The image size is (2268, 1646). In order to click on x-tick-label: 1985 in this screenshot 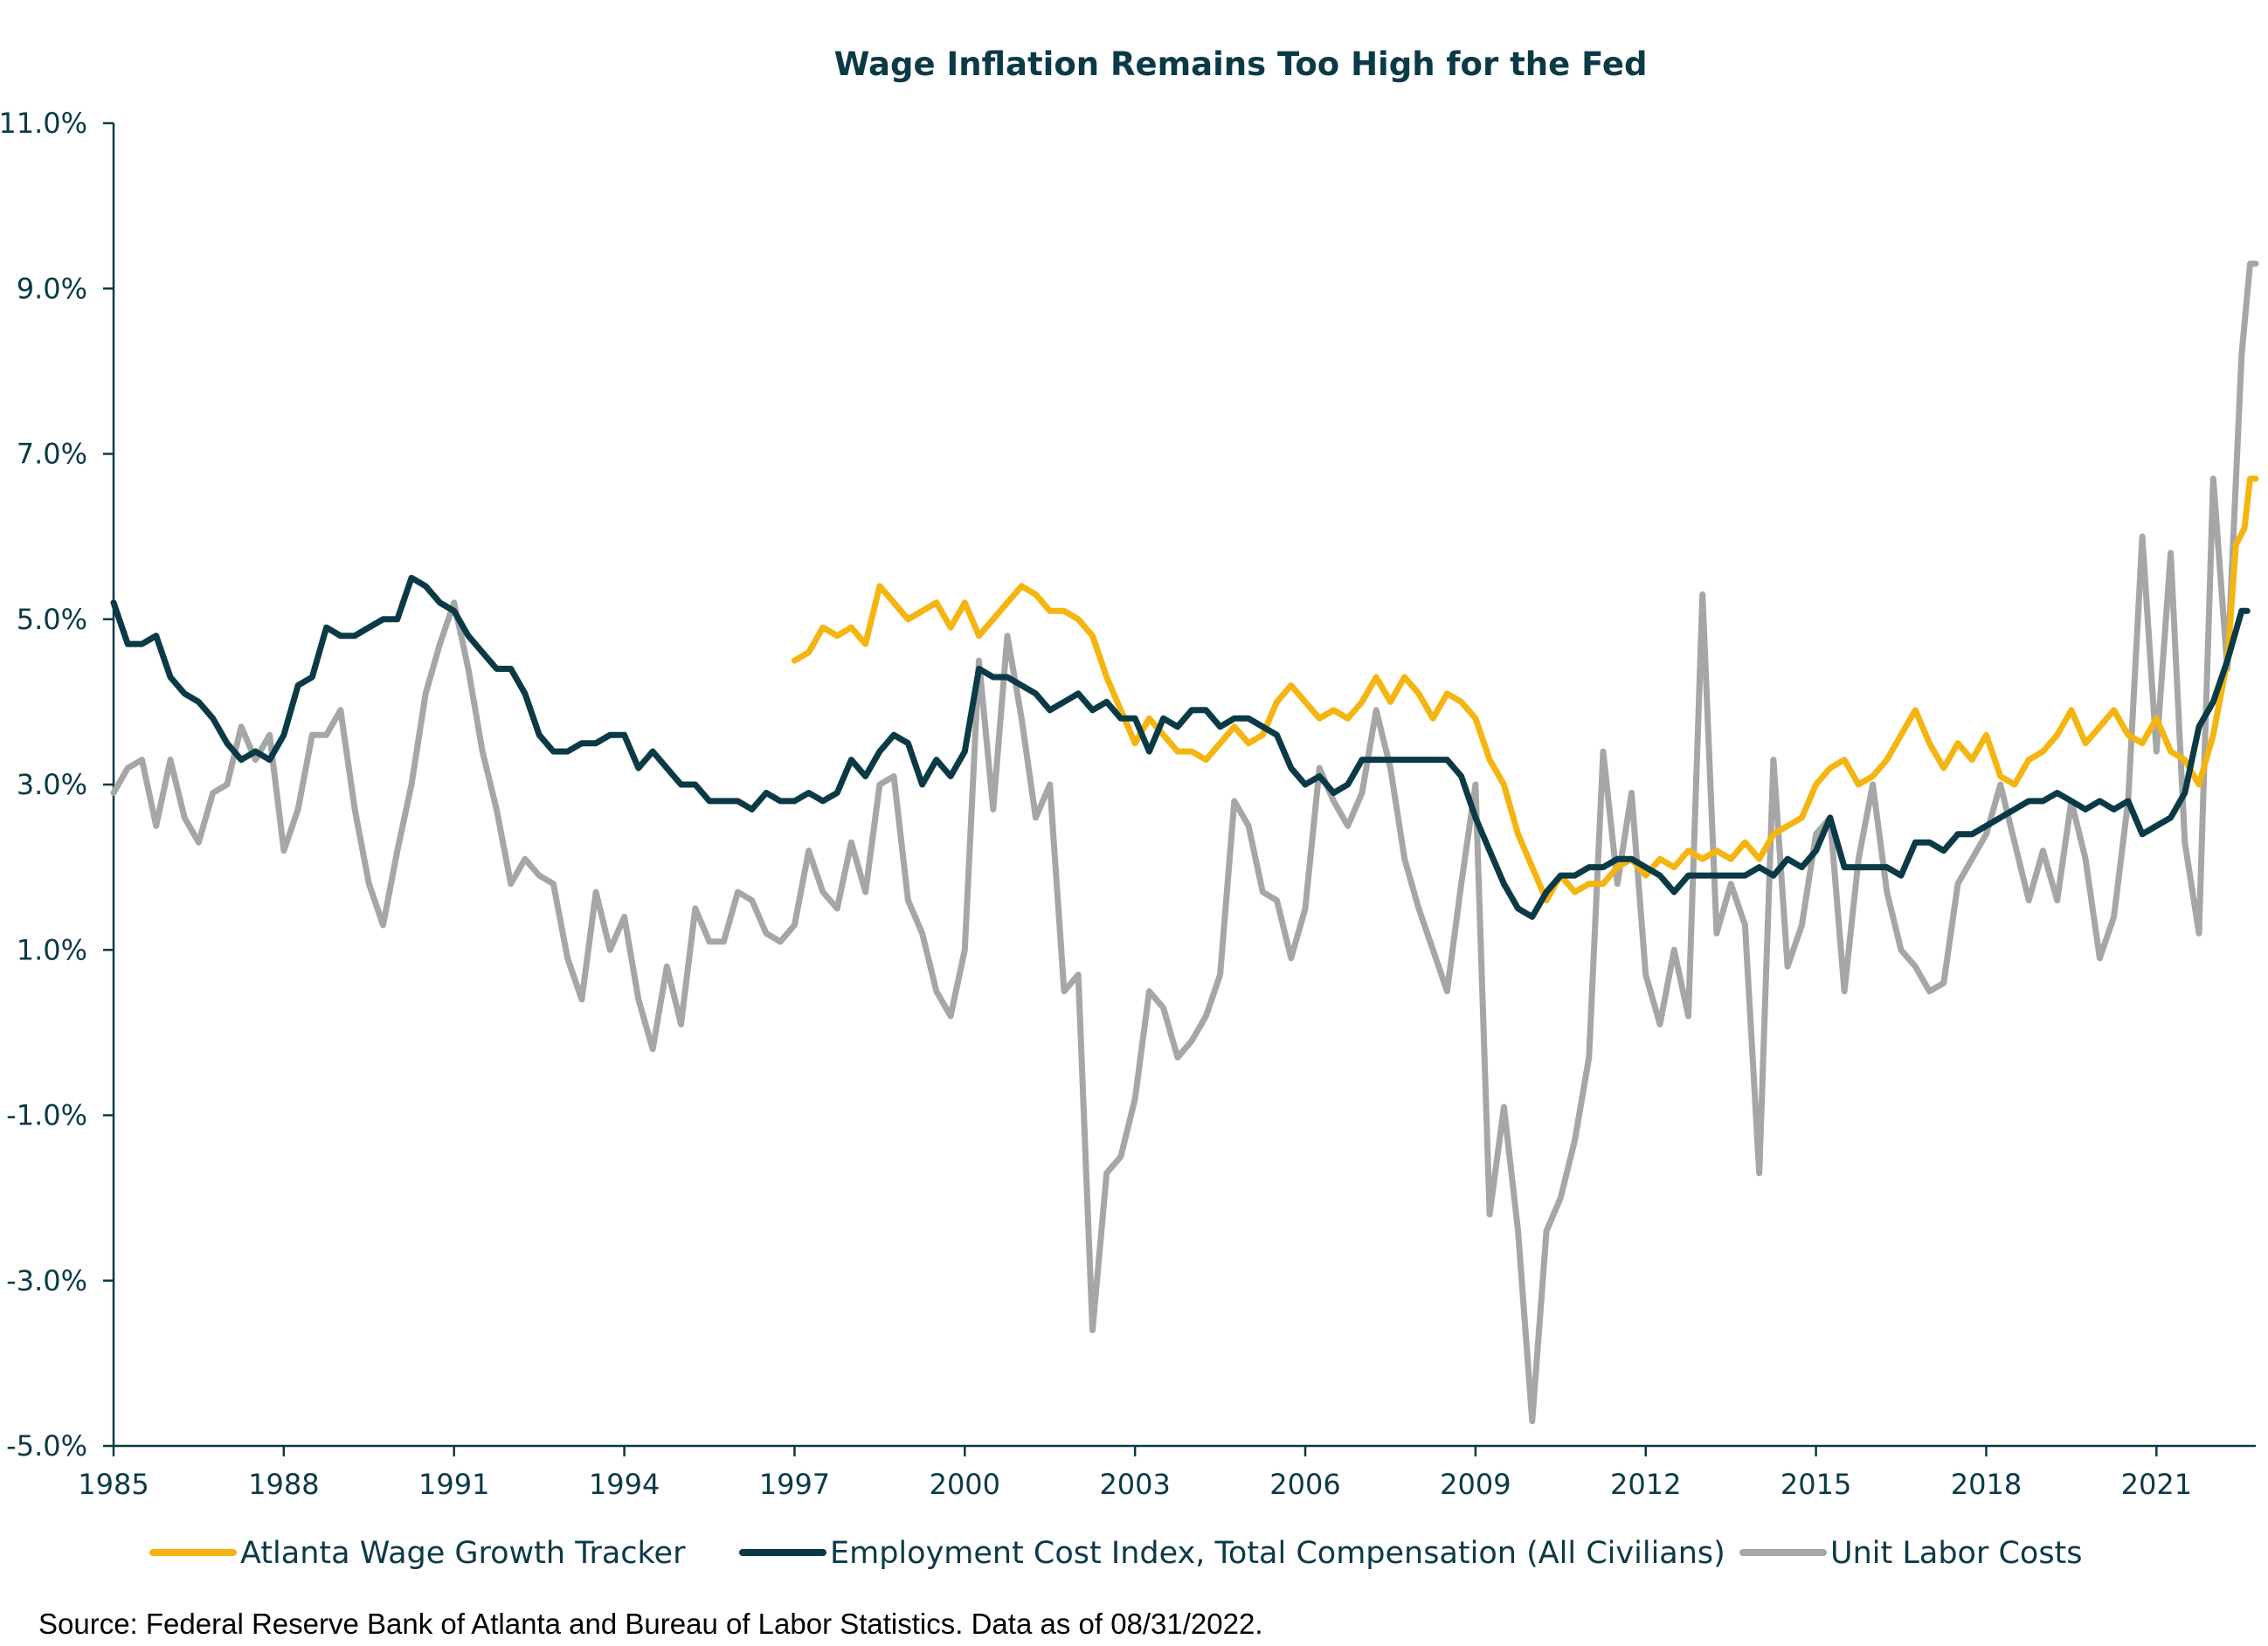, I will do `click(114, 1484)`.